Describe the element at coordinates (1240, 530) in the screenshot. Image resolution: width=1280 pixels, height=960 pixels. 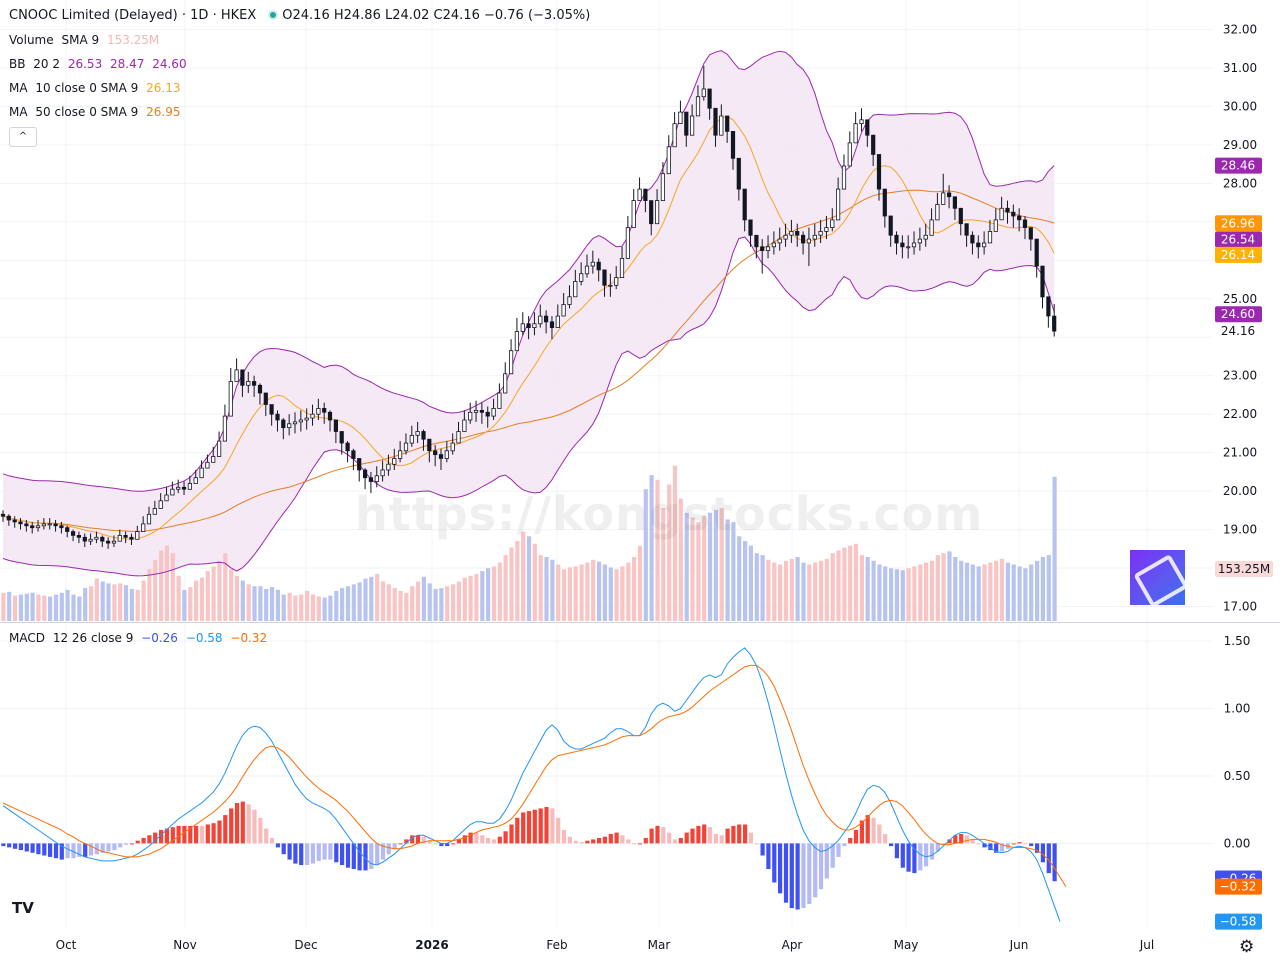
I see `price-tick-label: 19.00` at that location.